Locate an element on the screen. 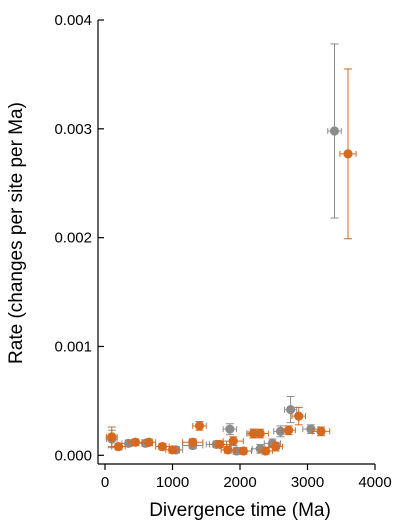  y-axis-title: Rate (changes per site per Ma) is located at coordinates (16, 233).